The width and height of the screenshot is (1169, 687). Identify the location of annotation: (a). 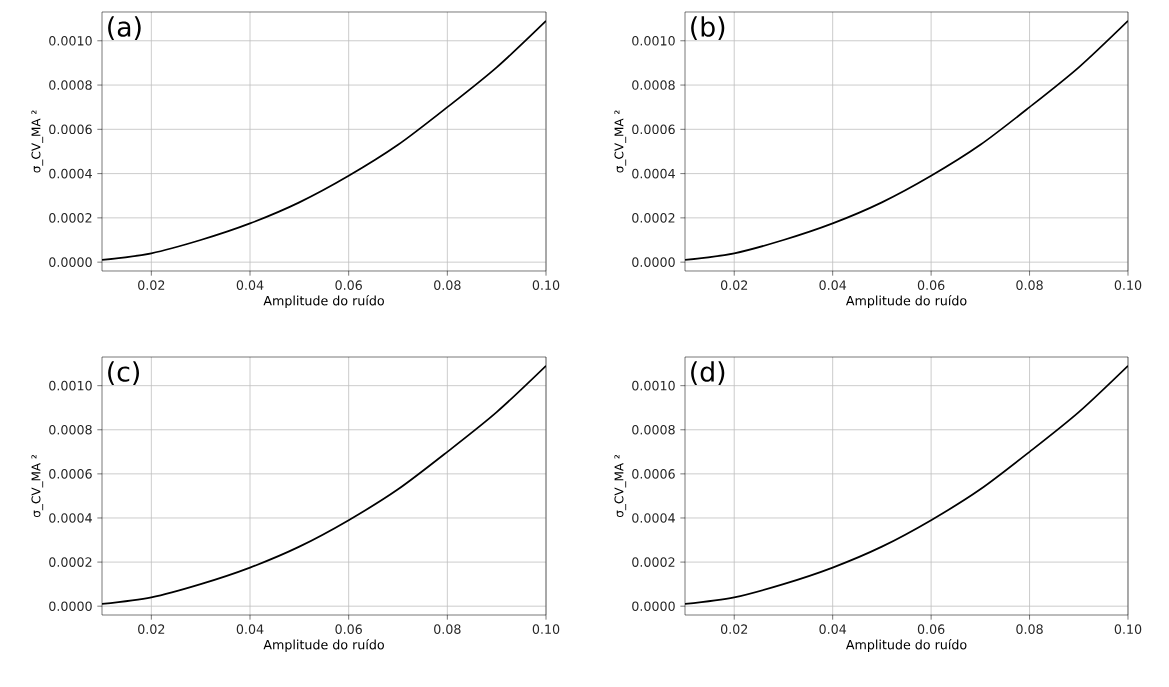
(124, 28).